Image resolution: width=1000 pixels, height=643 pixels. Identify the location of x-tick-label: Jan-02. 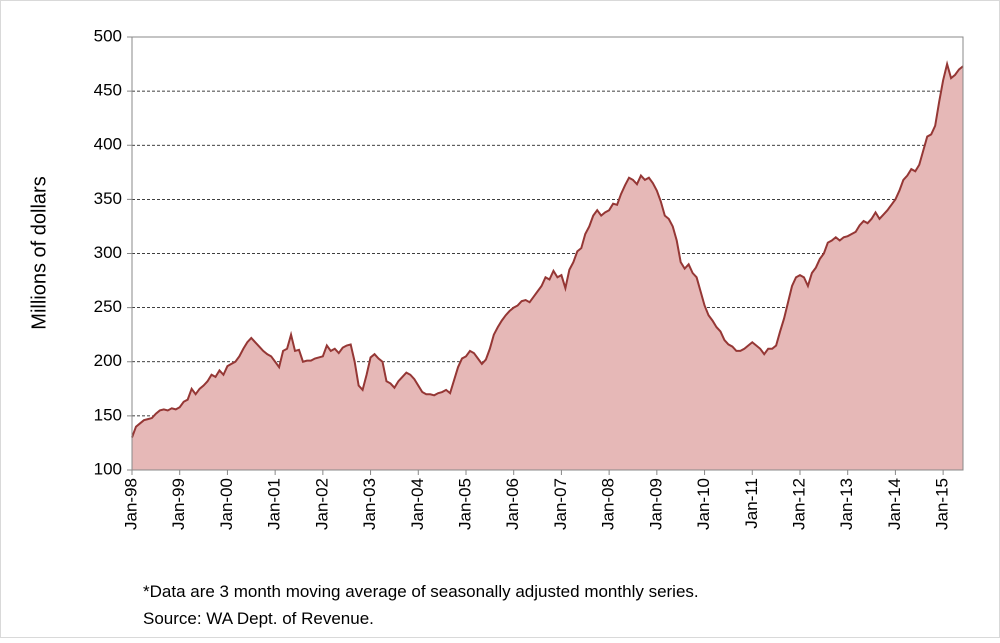
(321, 504).